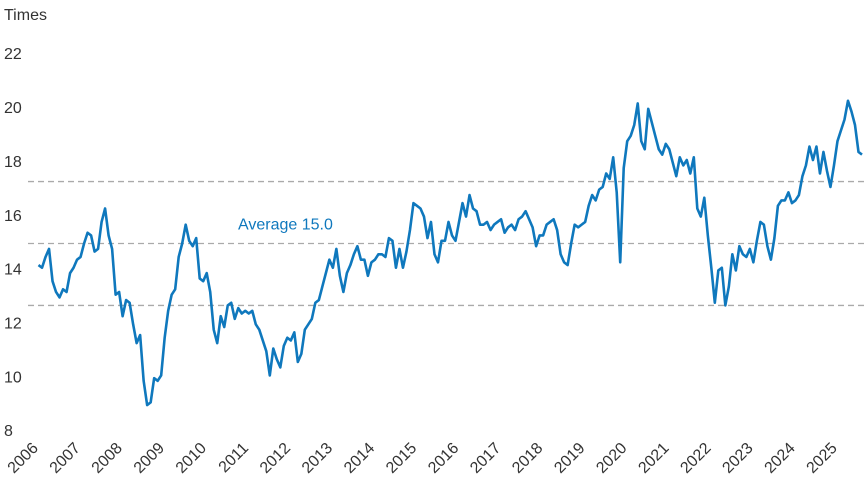  What do you see at coordinates (13, 270) in the screenshot?
I see `y-tick-label: 14` at bounding box center [13, 270].